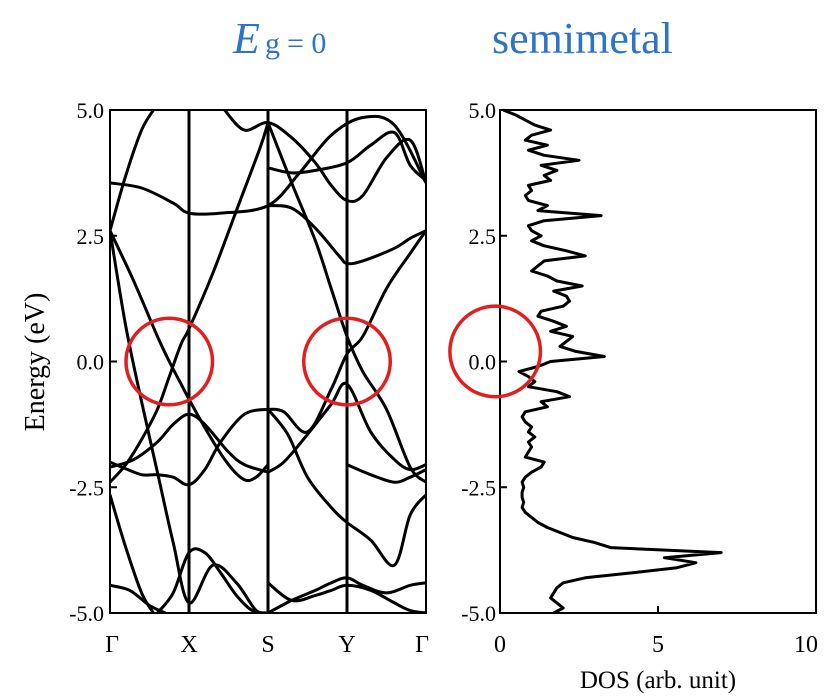 The height and width of the screenshot is (697, 825). Describe the element at coordinates (86, 487) in the screenshot. I see `band-y-tick-label: -2.5` at that location.